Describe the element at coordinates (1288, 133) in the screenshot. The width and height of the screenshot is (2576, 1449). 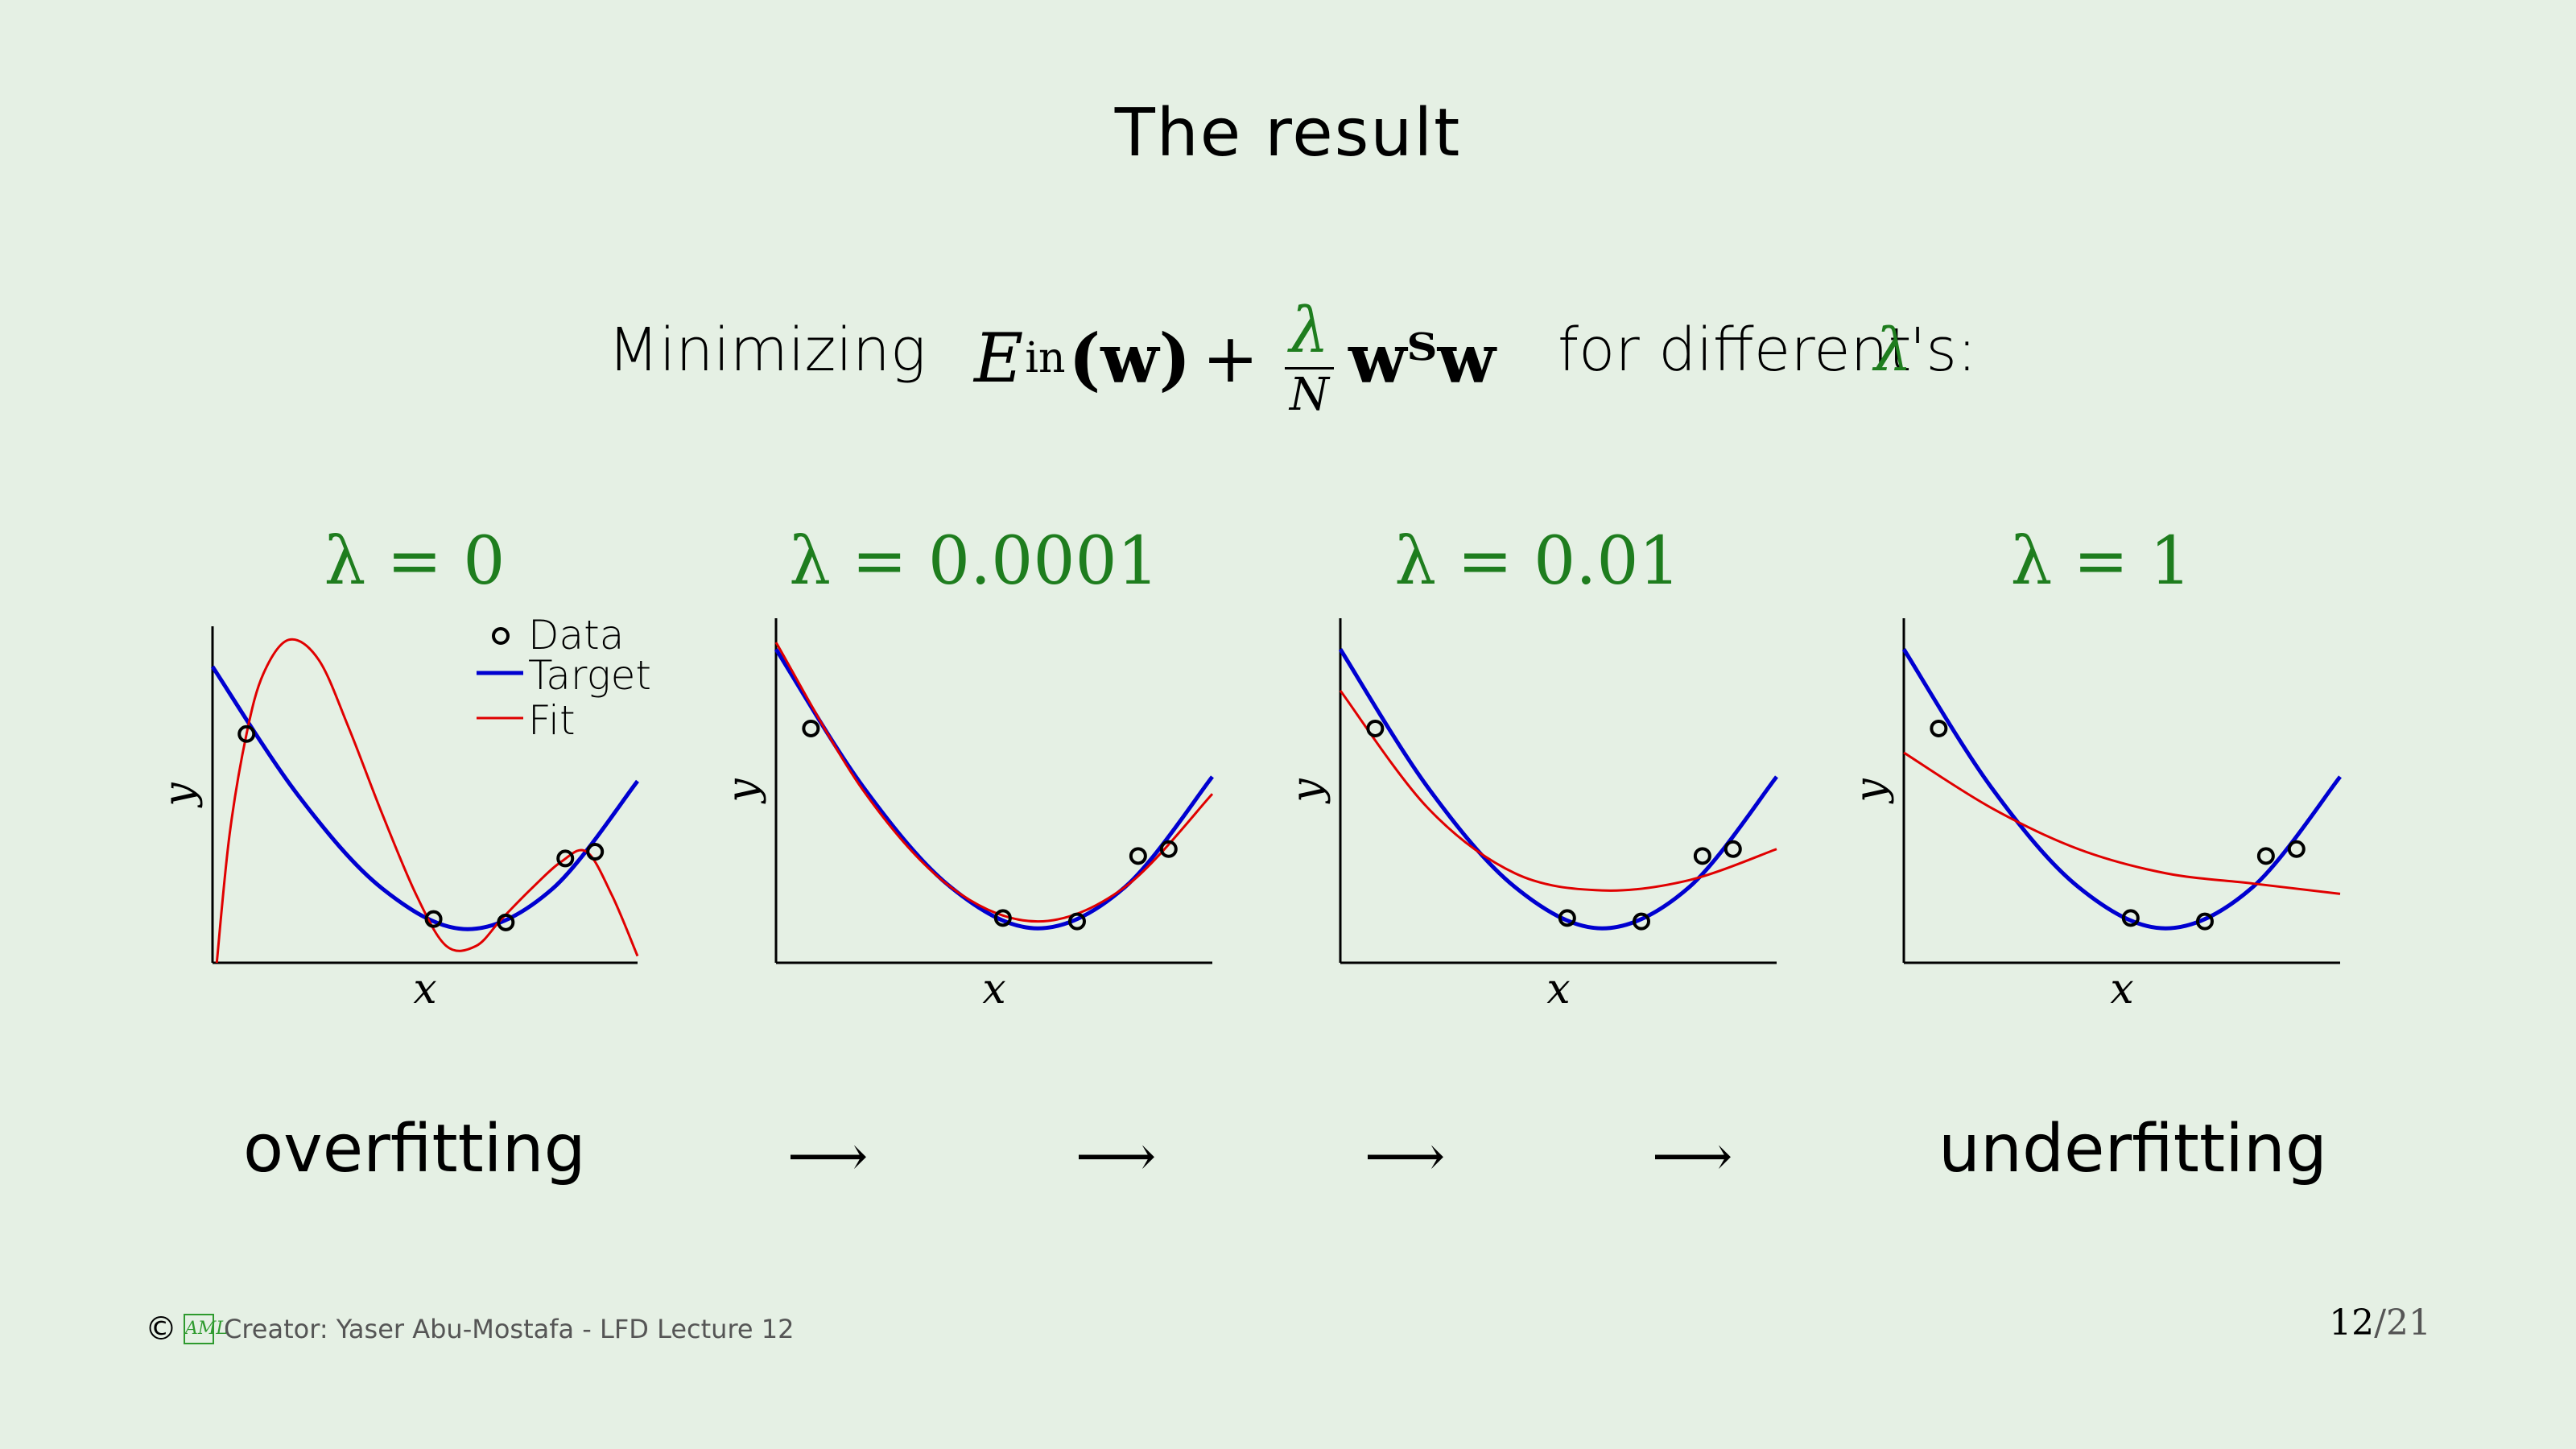
I see `slide-title: The result` at that location.